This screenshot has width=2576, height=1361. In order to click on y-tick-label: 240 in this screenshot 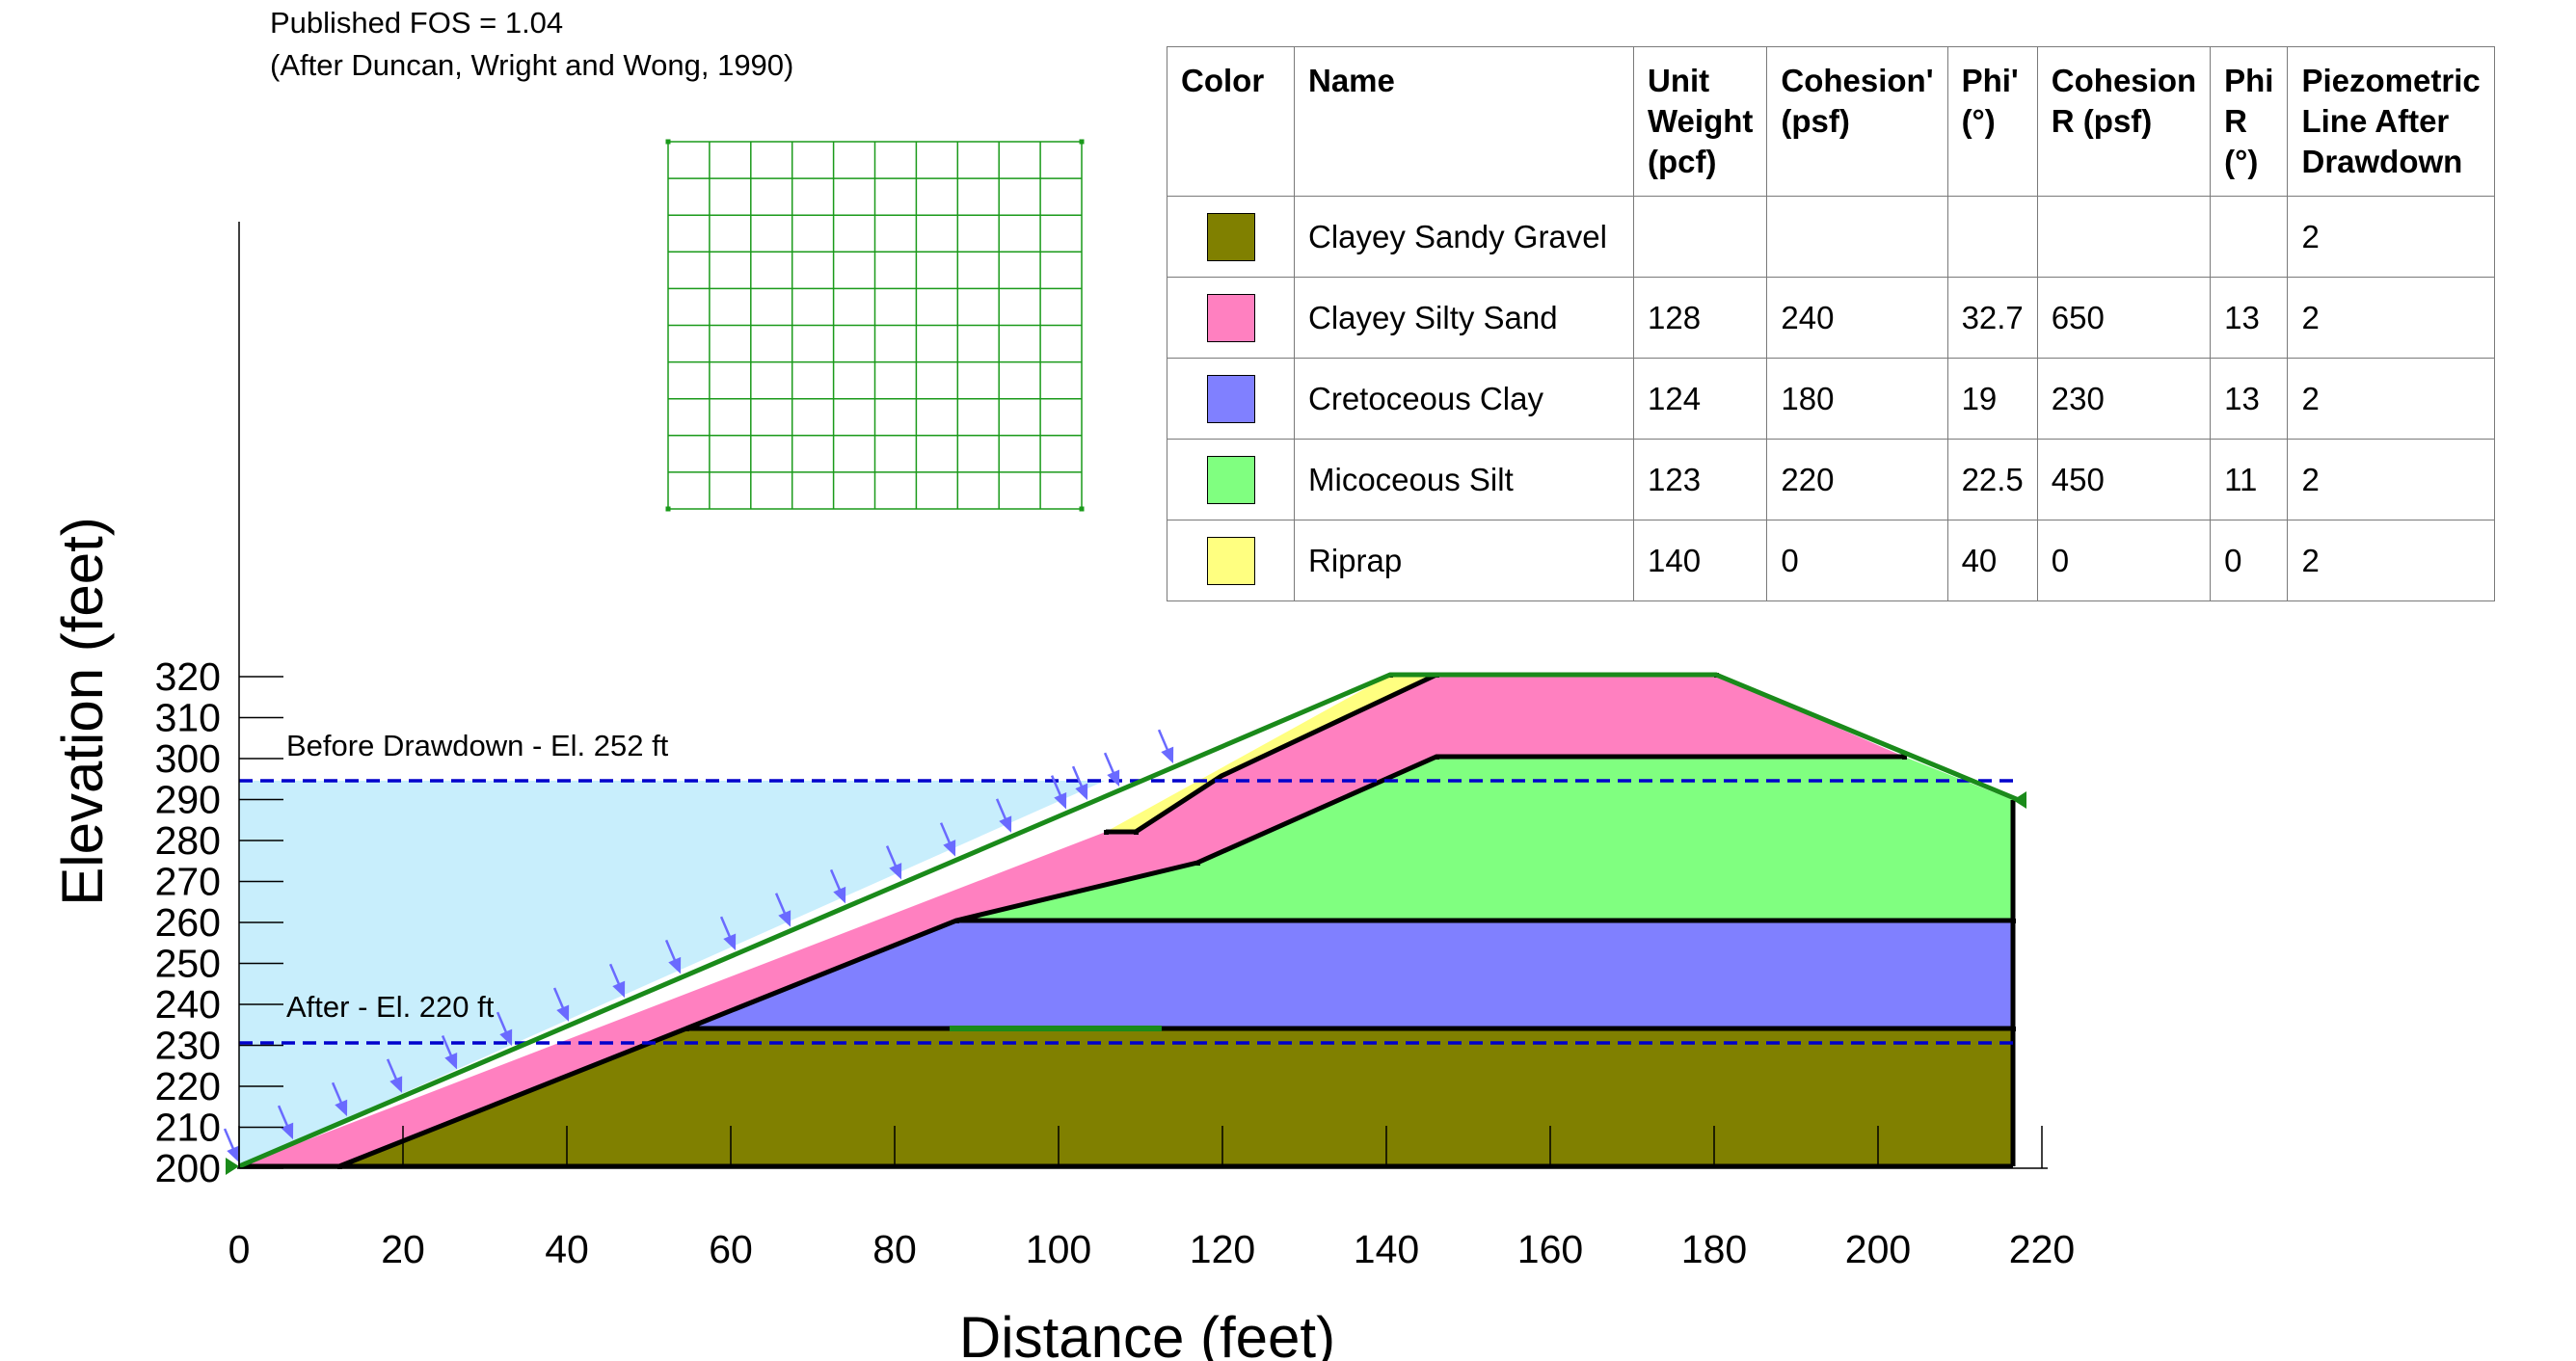, I will do `click(188, 1004)`.